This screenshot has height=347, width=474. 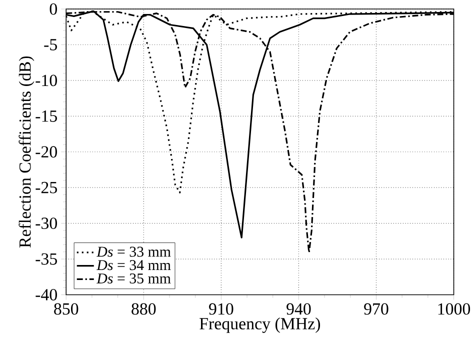 I want to click on y-tick-label: -35, so click(x=46, y=259).